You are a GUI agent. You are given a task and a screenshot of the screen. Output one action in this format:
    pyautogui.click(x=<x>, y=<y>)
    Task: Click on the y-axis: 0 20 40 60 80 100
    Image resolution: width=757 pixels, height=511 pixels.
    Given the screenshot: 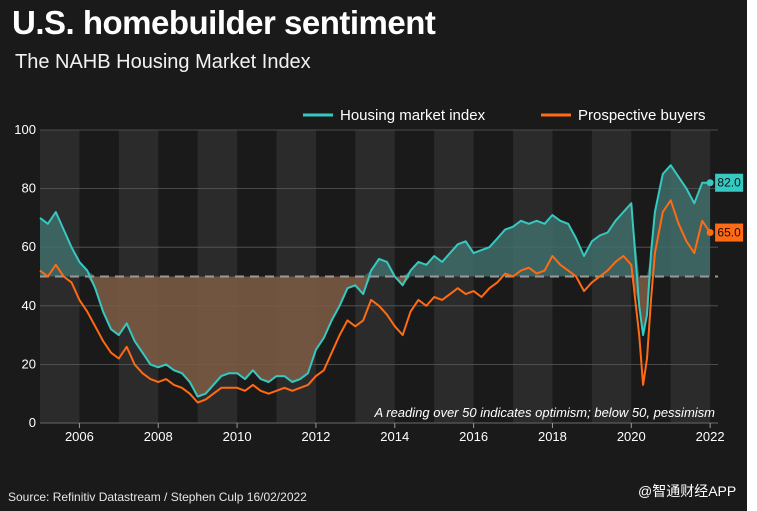 What is the action you would take?
    pyautogui.click(x=25, y=276)
    